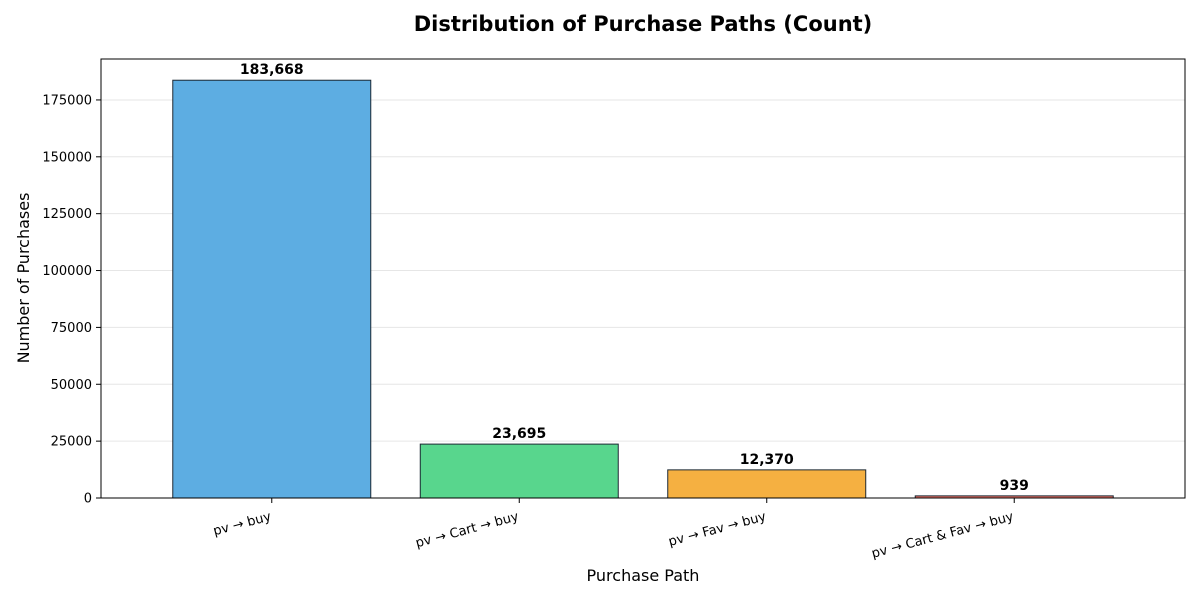 The image size is (1200, 600). What do you see at coordinates (519, 434) in the screenshot?
I see `bar-value-label: 23,695` at bounding box center [519, 434].